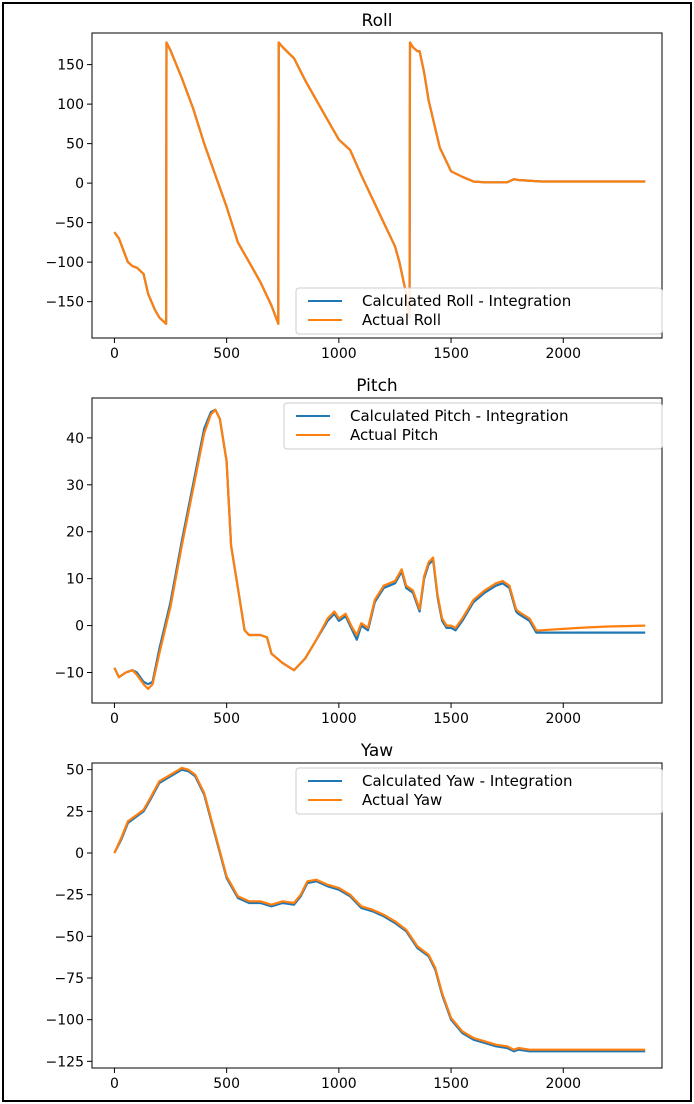 The height and width of the screenshot is (1104, 694). I want to click on y-tick: 100, so click(74, 105).